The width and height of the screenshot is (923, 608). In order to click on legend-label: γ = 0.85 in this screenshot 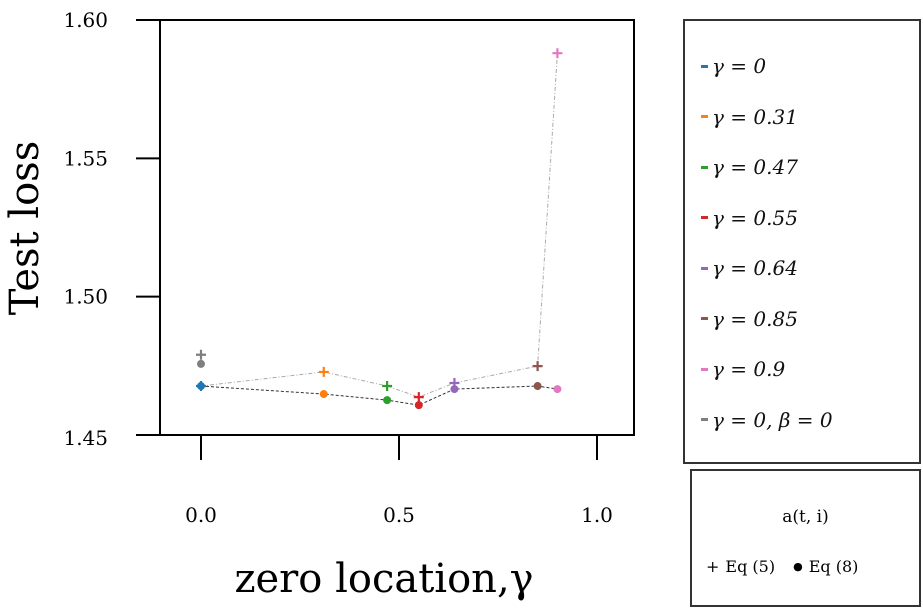, I will do `click(755, 318)`.